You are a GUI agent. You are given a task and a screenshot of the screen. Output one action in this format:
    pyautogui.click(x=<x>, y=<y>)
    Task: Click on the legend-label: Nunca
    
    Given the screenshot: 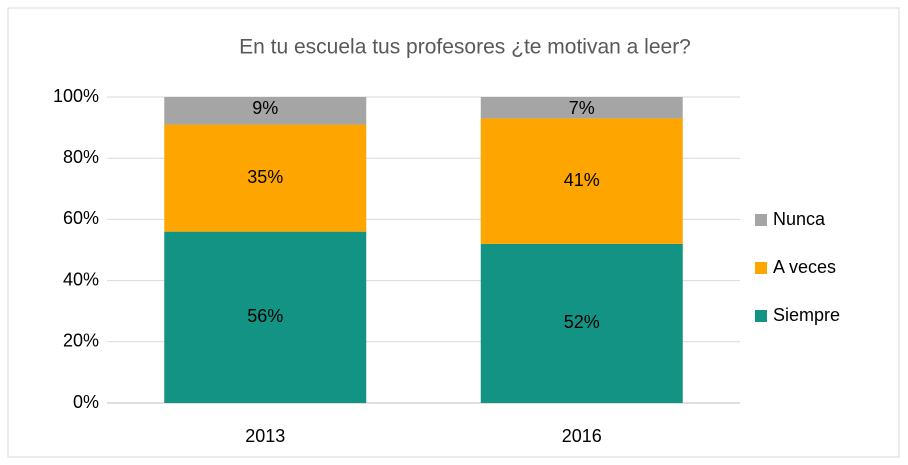 What is the action you would take?
    pyautogui.click(x=799, y=219)
    